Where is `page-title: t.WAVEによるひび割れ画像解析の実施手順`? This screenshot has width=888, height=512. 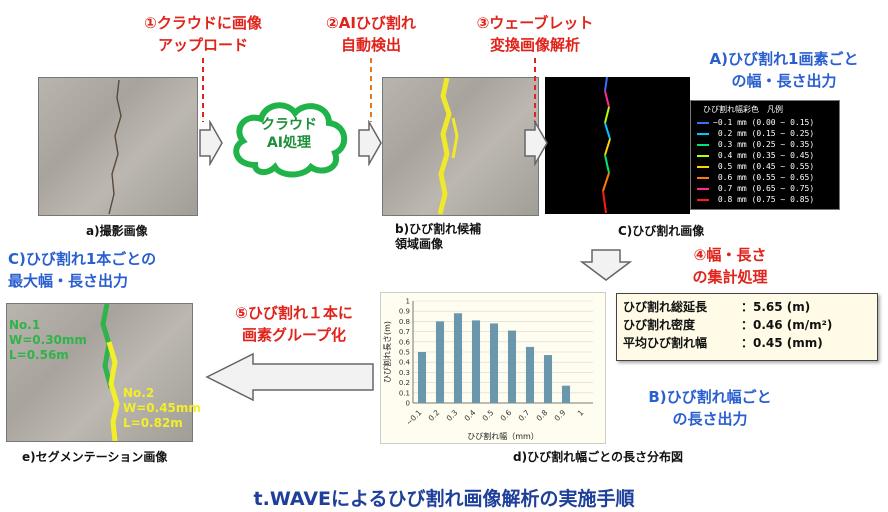 page-title: t.WAVEによるひび割れ画像解析の実施手順 is located at coordinates (444, 499).